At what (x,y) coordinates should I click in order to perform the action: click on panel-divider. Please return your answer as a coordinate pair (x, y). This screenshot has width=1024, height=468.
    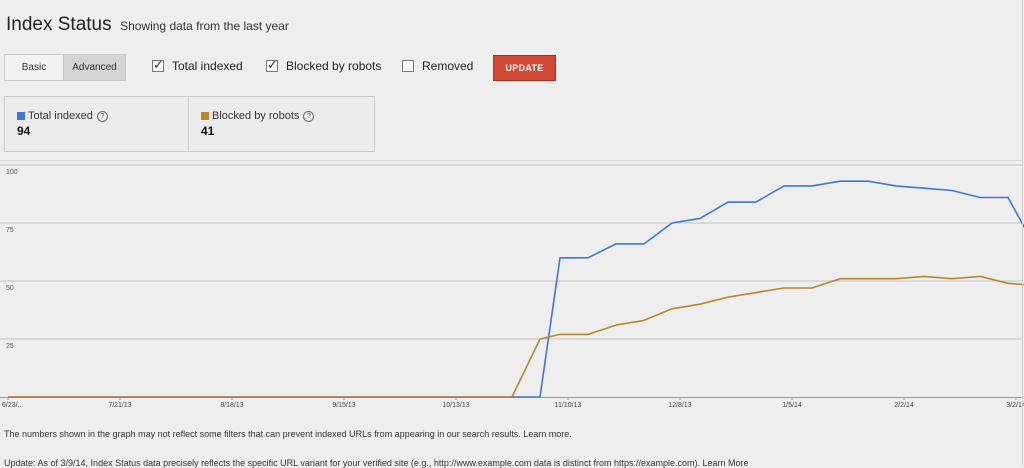
    Looking at the image, I should click on (1022, 232).